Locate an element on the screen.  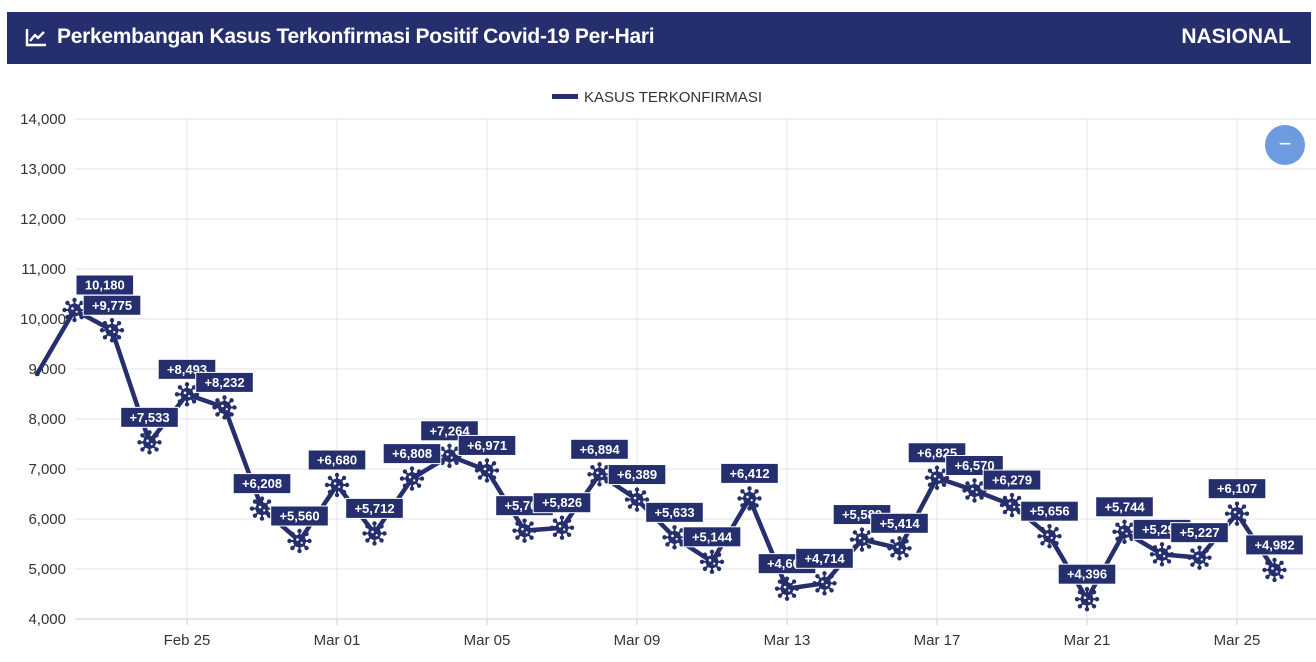
data-label: +5,656 is located at coordinates (1049, 511).